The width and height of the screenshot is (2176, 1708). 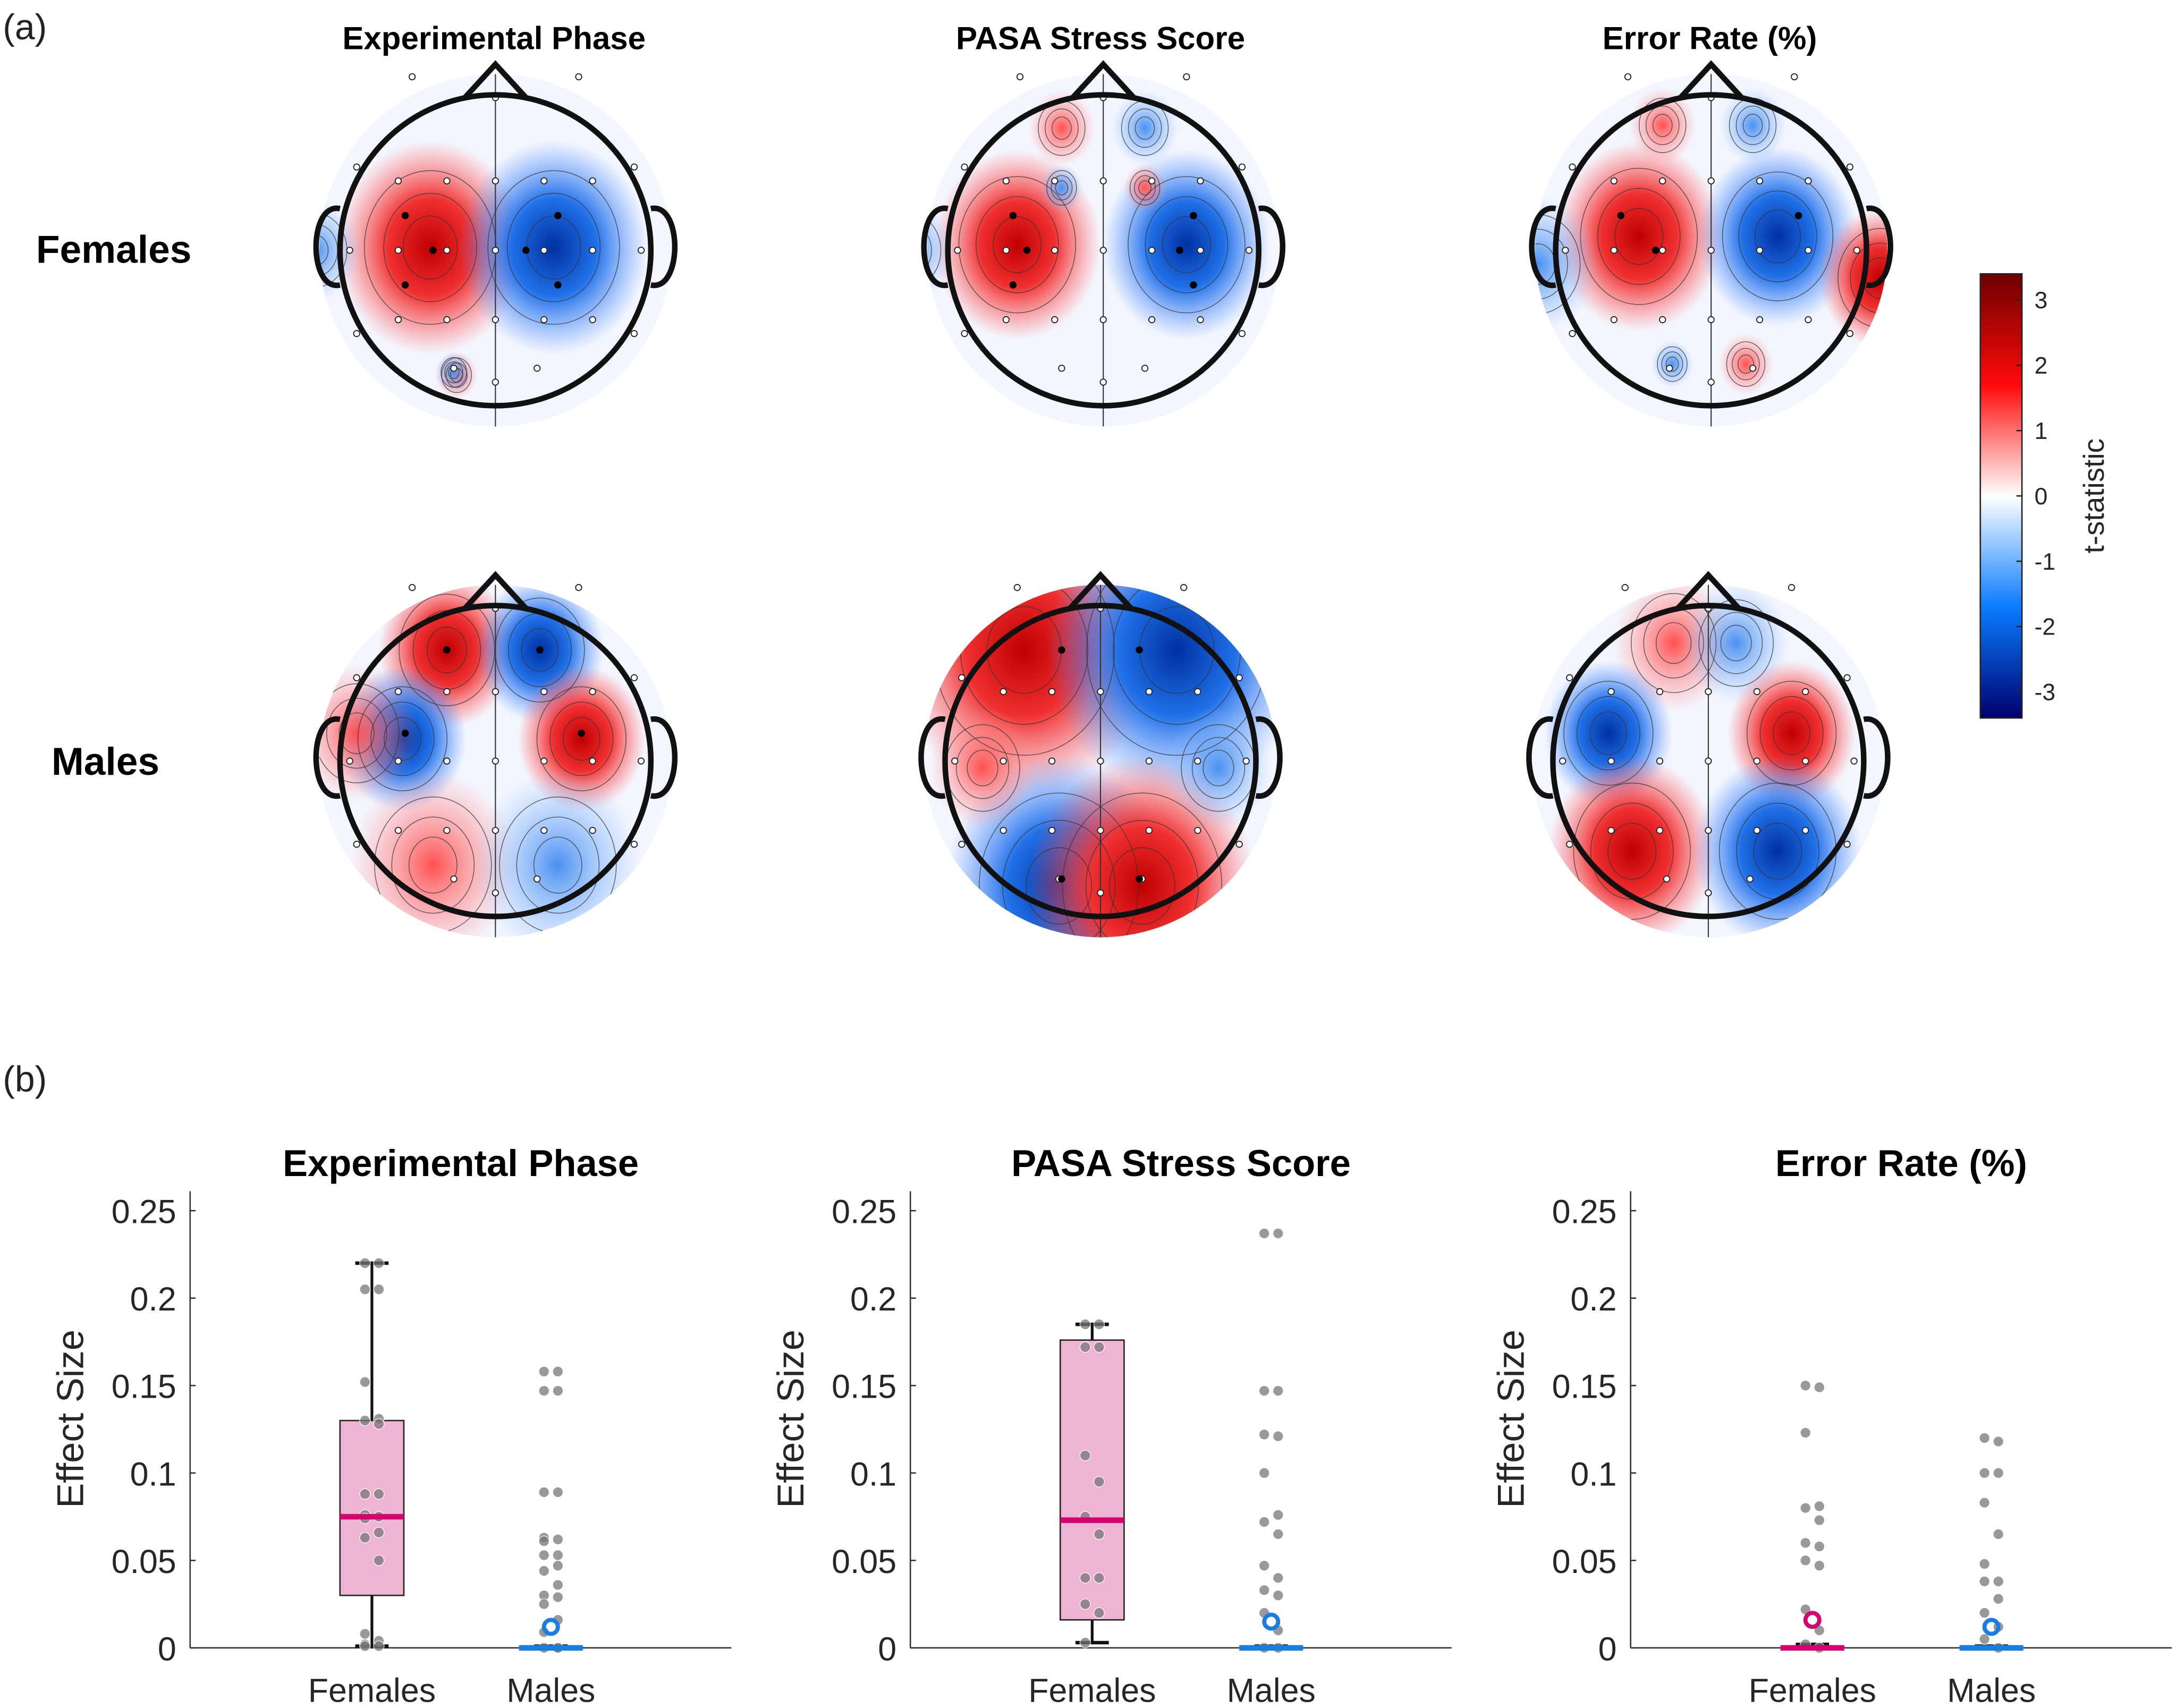 What do you see at coordinates (2041, 431) in the screenshot?
I see `colorbar-tick-label: 1` at bounding box center [2041, 431].